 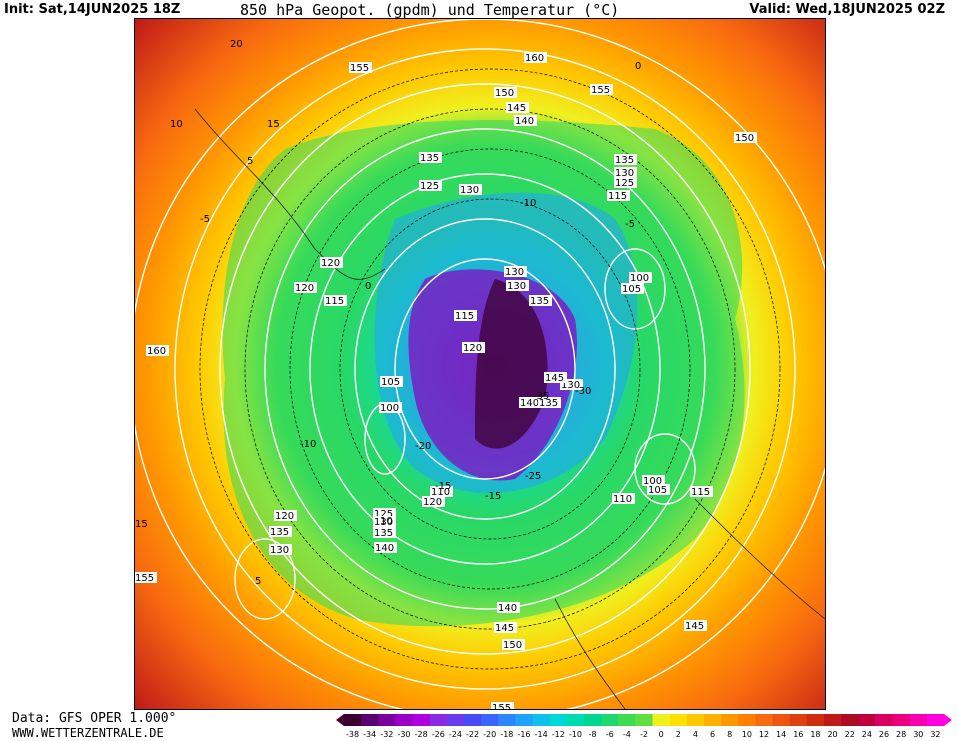 What do you see at coordinates (352, 734) in the screenshot?
I see `color-scale-tick: -38` at bounding box center [352, 734].